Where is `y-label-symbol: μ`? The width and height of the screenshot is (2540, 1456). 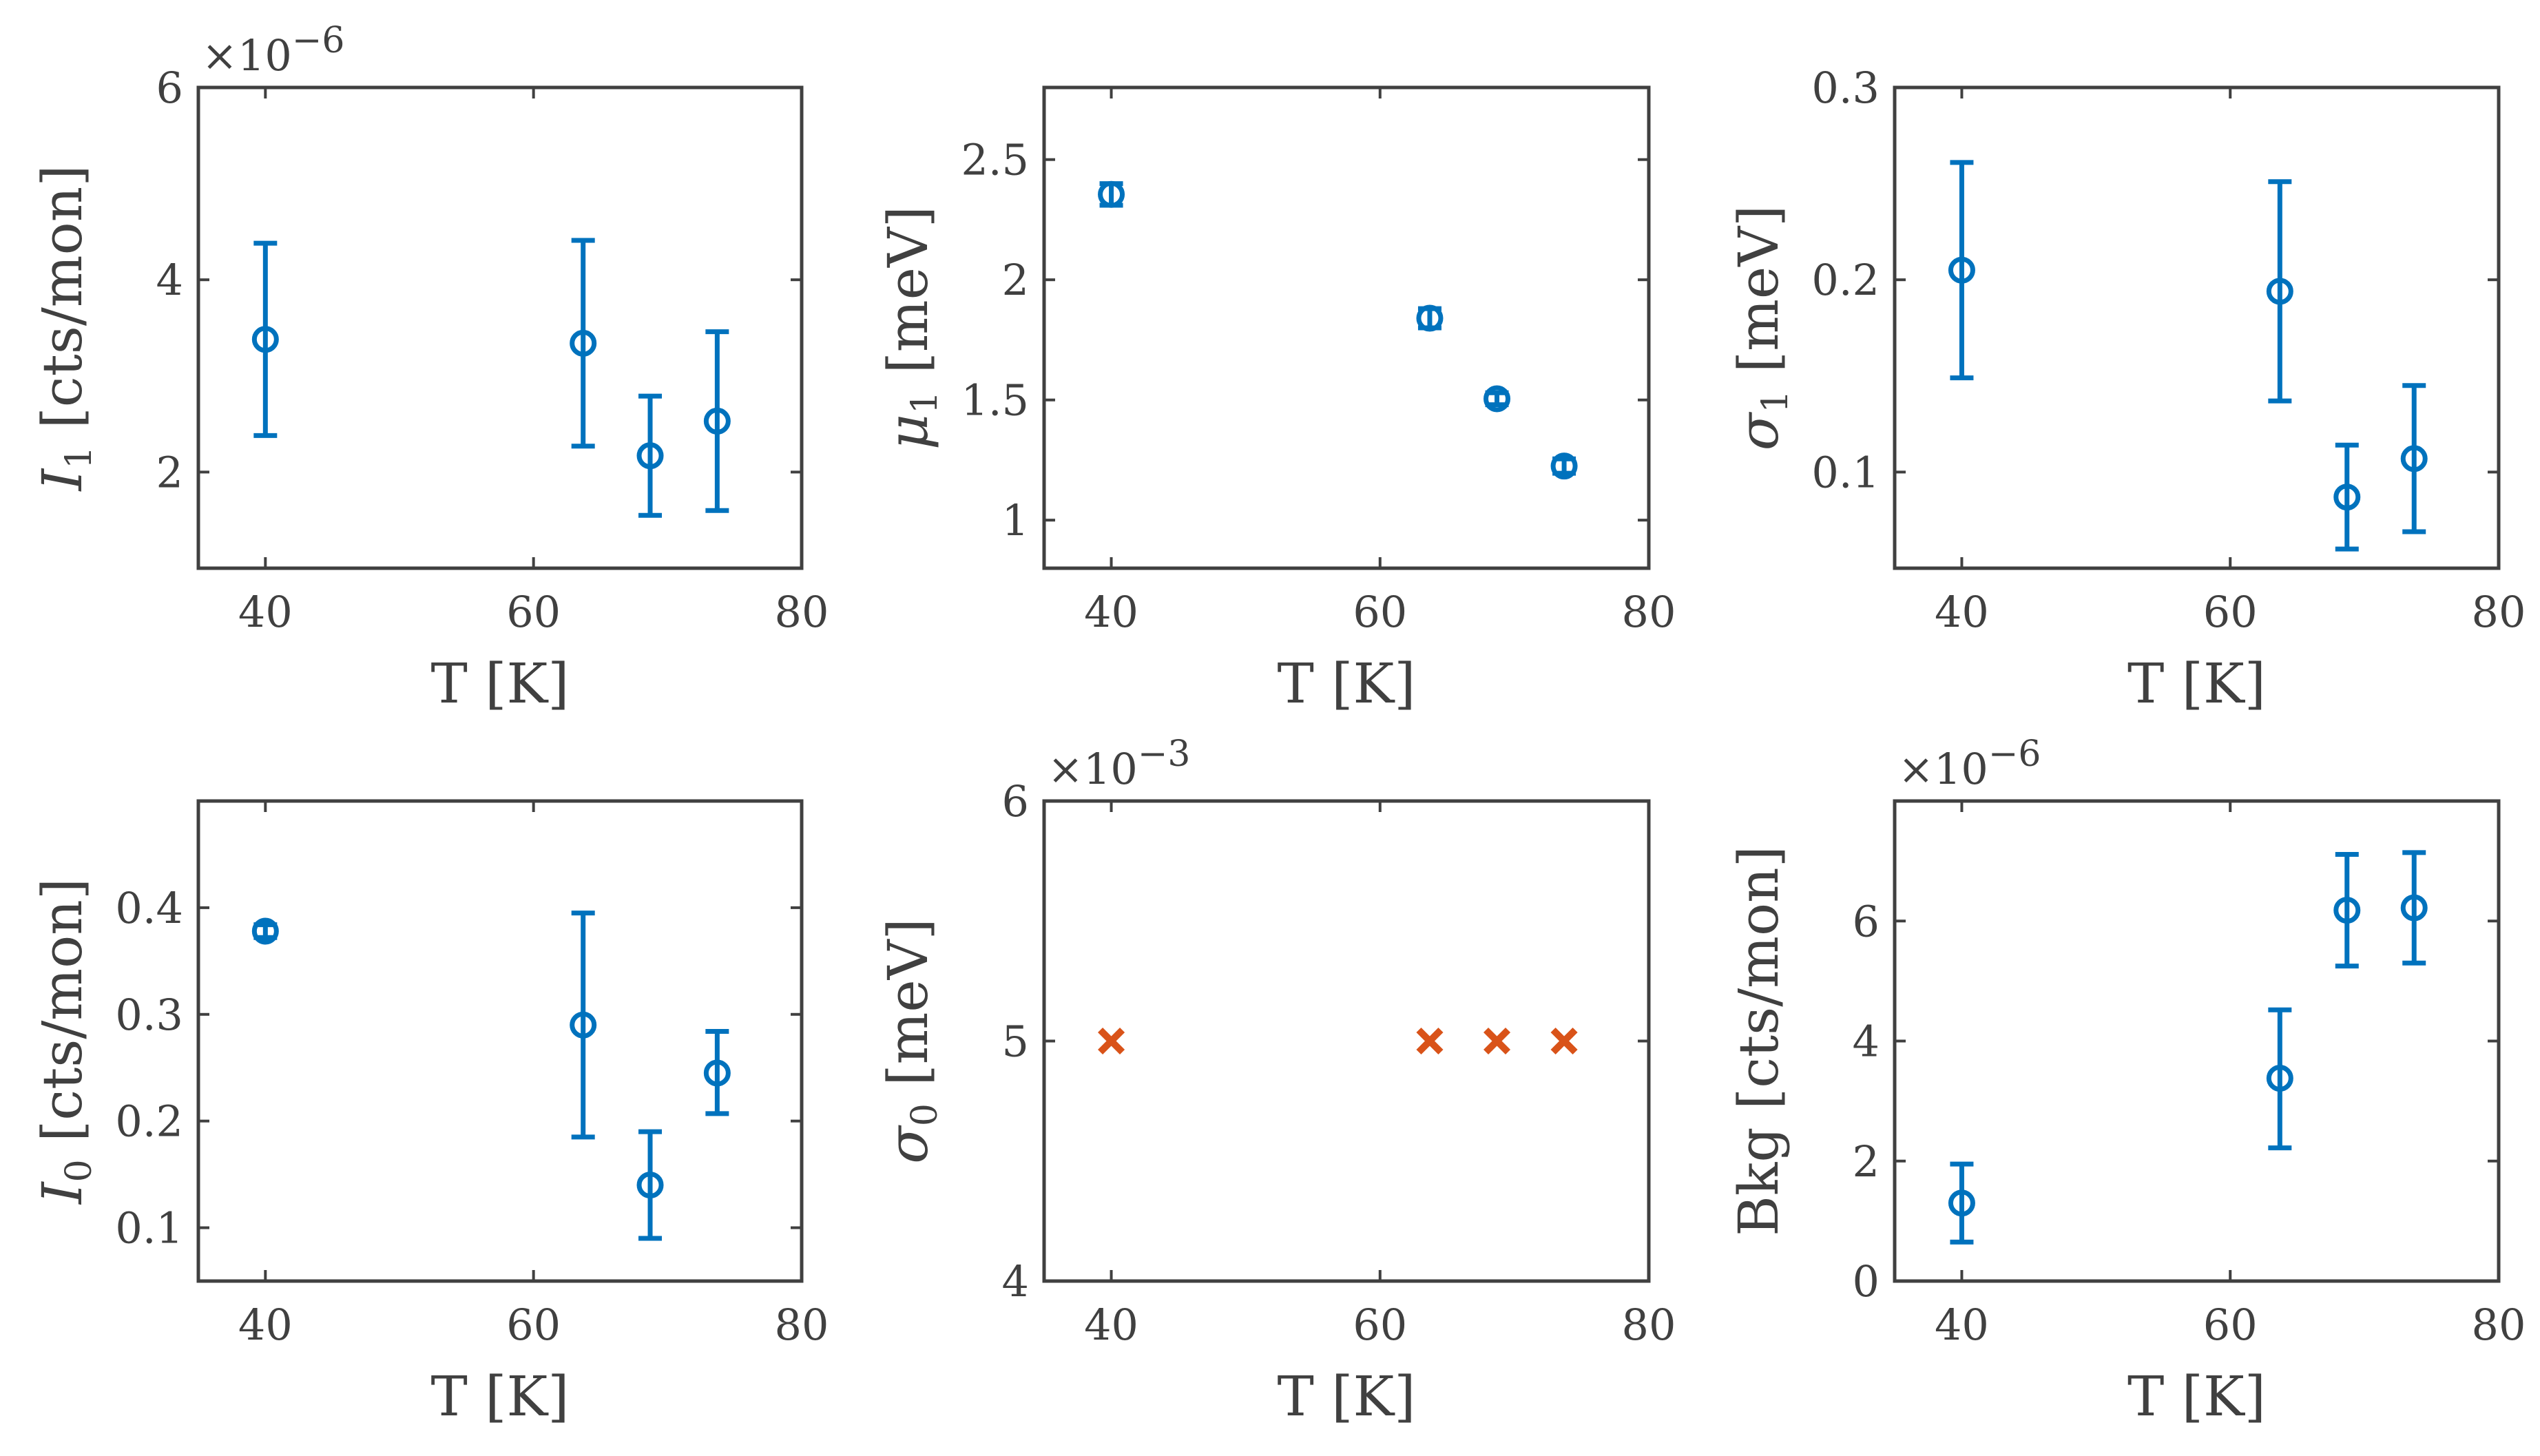 y-label-symbol: μ is located at coordinates (908, 432).